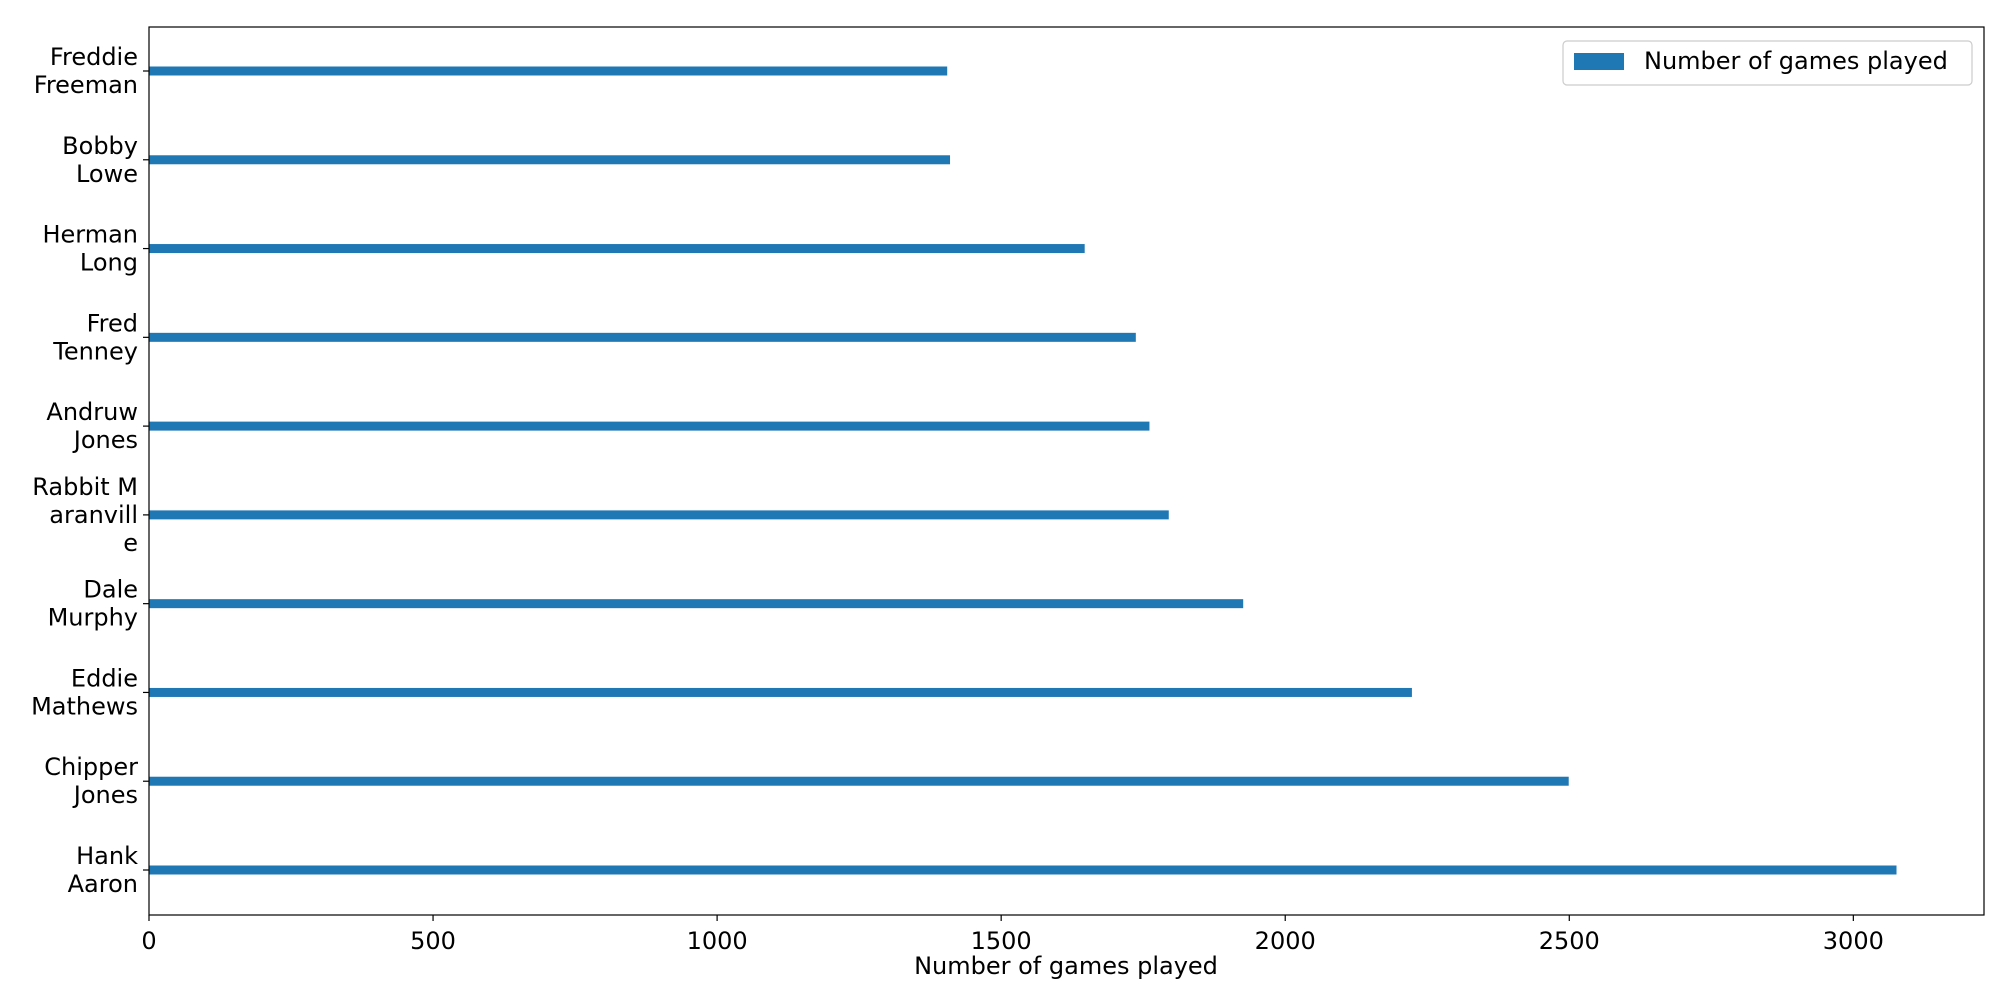  What do you see at coordinates (92, 426) in the screenshot?
I see `y-tick-label: Andruw Jones` at bounding box center [92, 426].